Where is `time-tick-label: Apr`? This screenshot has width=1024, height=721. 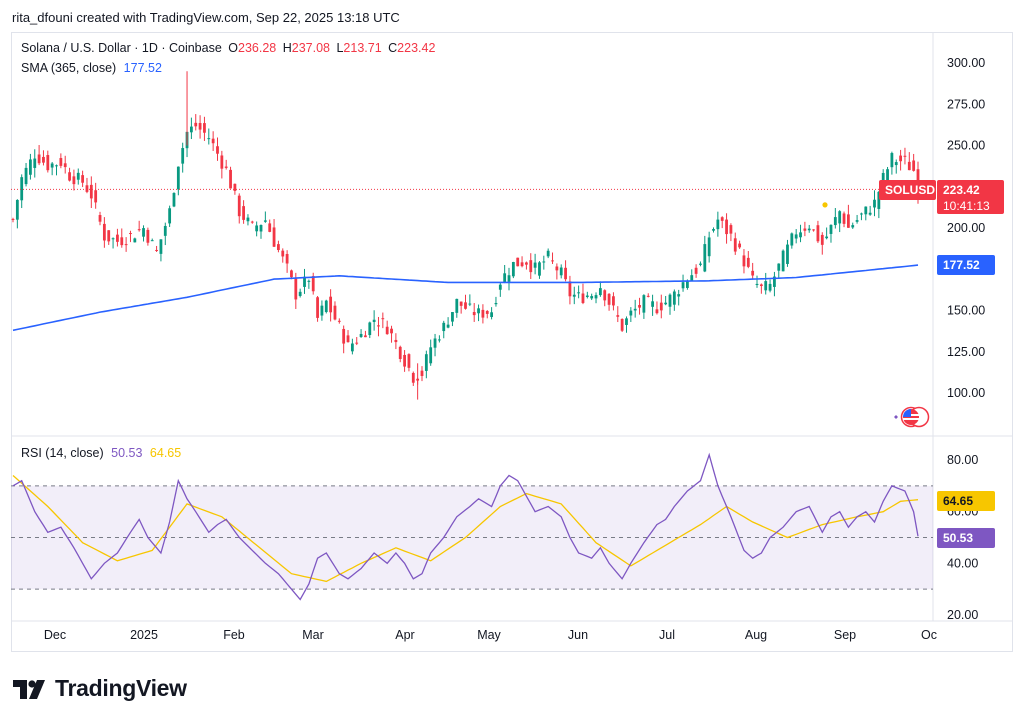 time-tick-label: Apr is located at coordinates (404, 635).